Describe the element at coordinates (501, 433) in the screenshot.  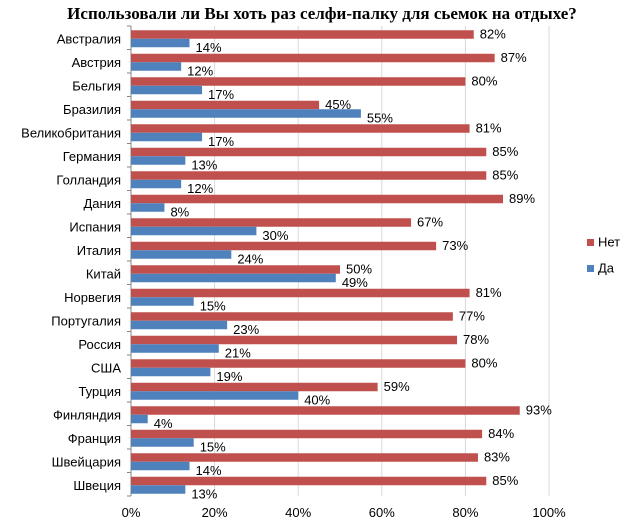
I see `value-label-net: 84%` at that location.